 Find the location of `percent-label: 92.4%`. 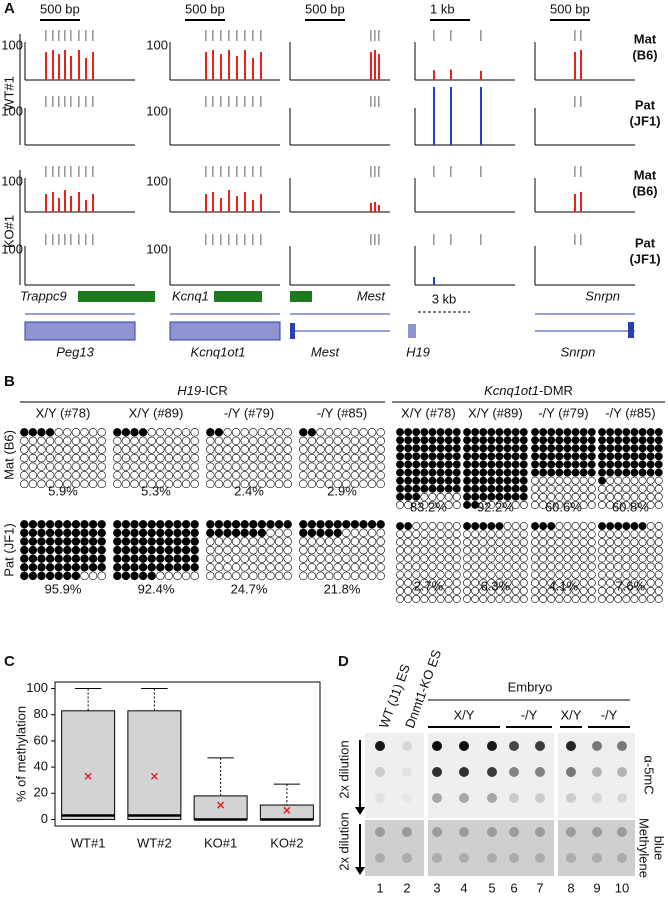

percent-label: 92.4% is located at coordinates (156, 588).